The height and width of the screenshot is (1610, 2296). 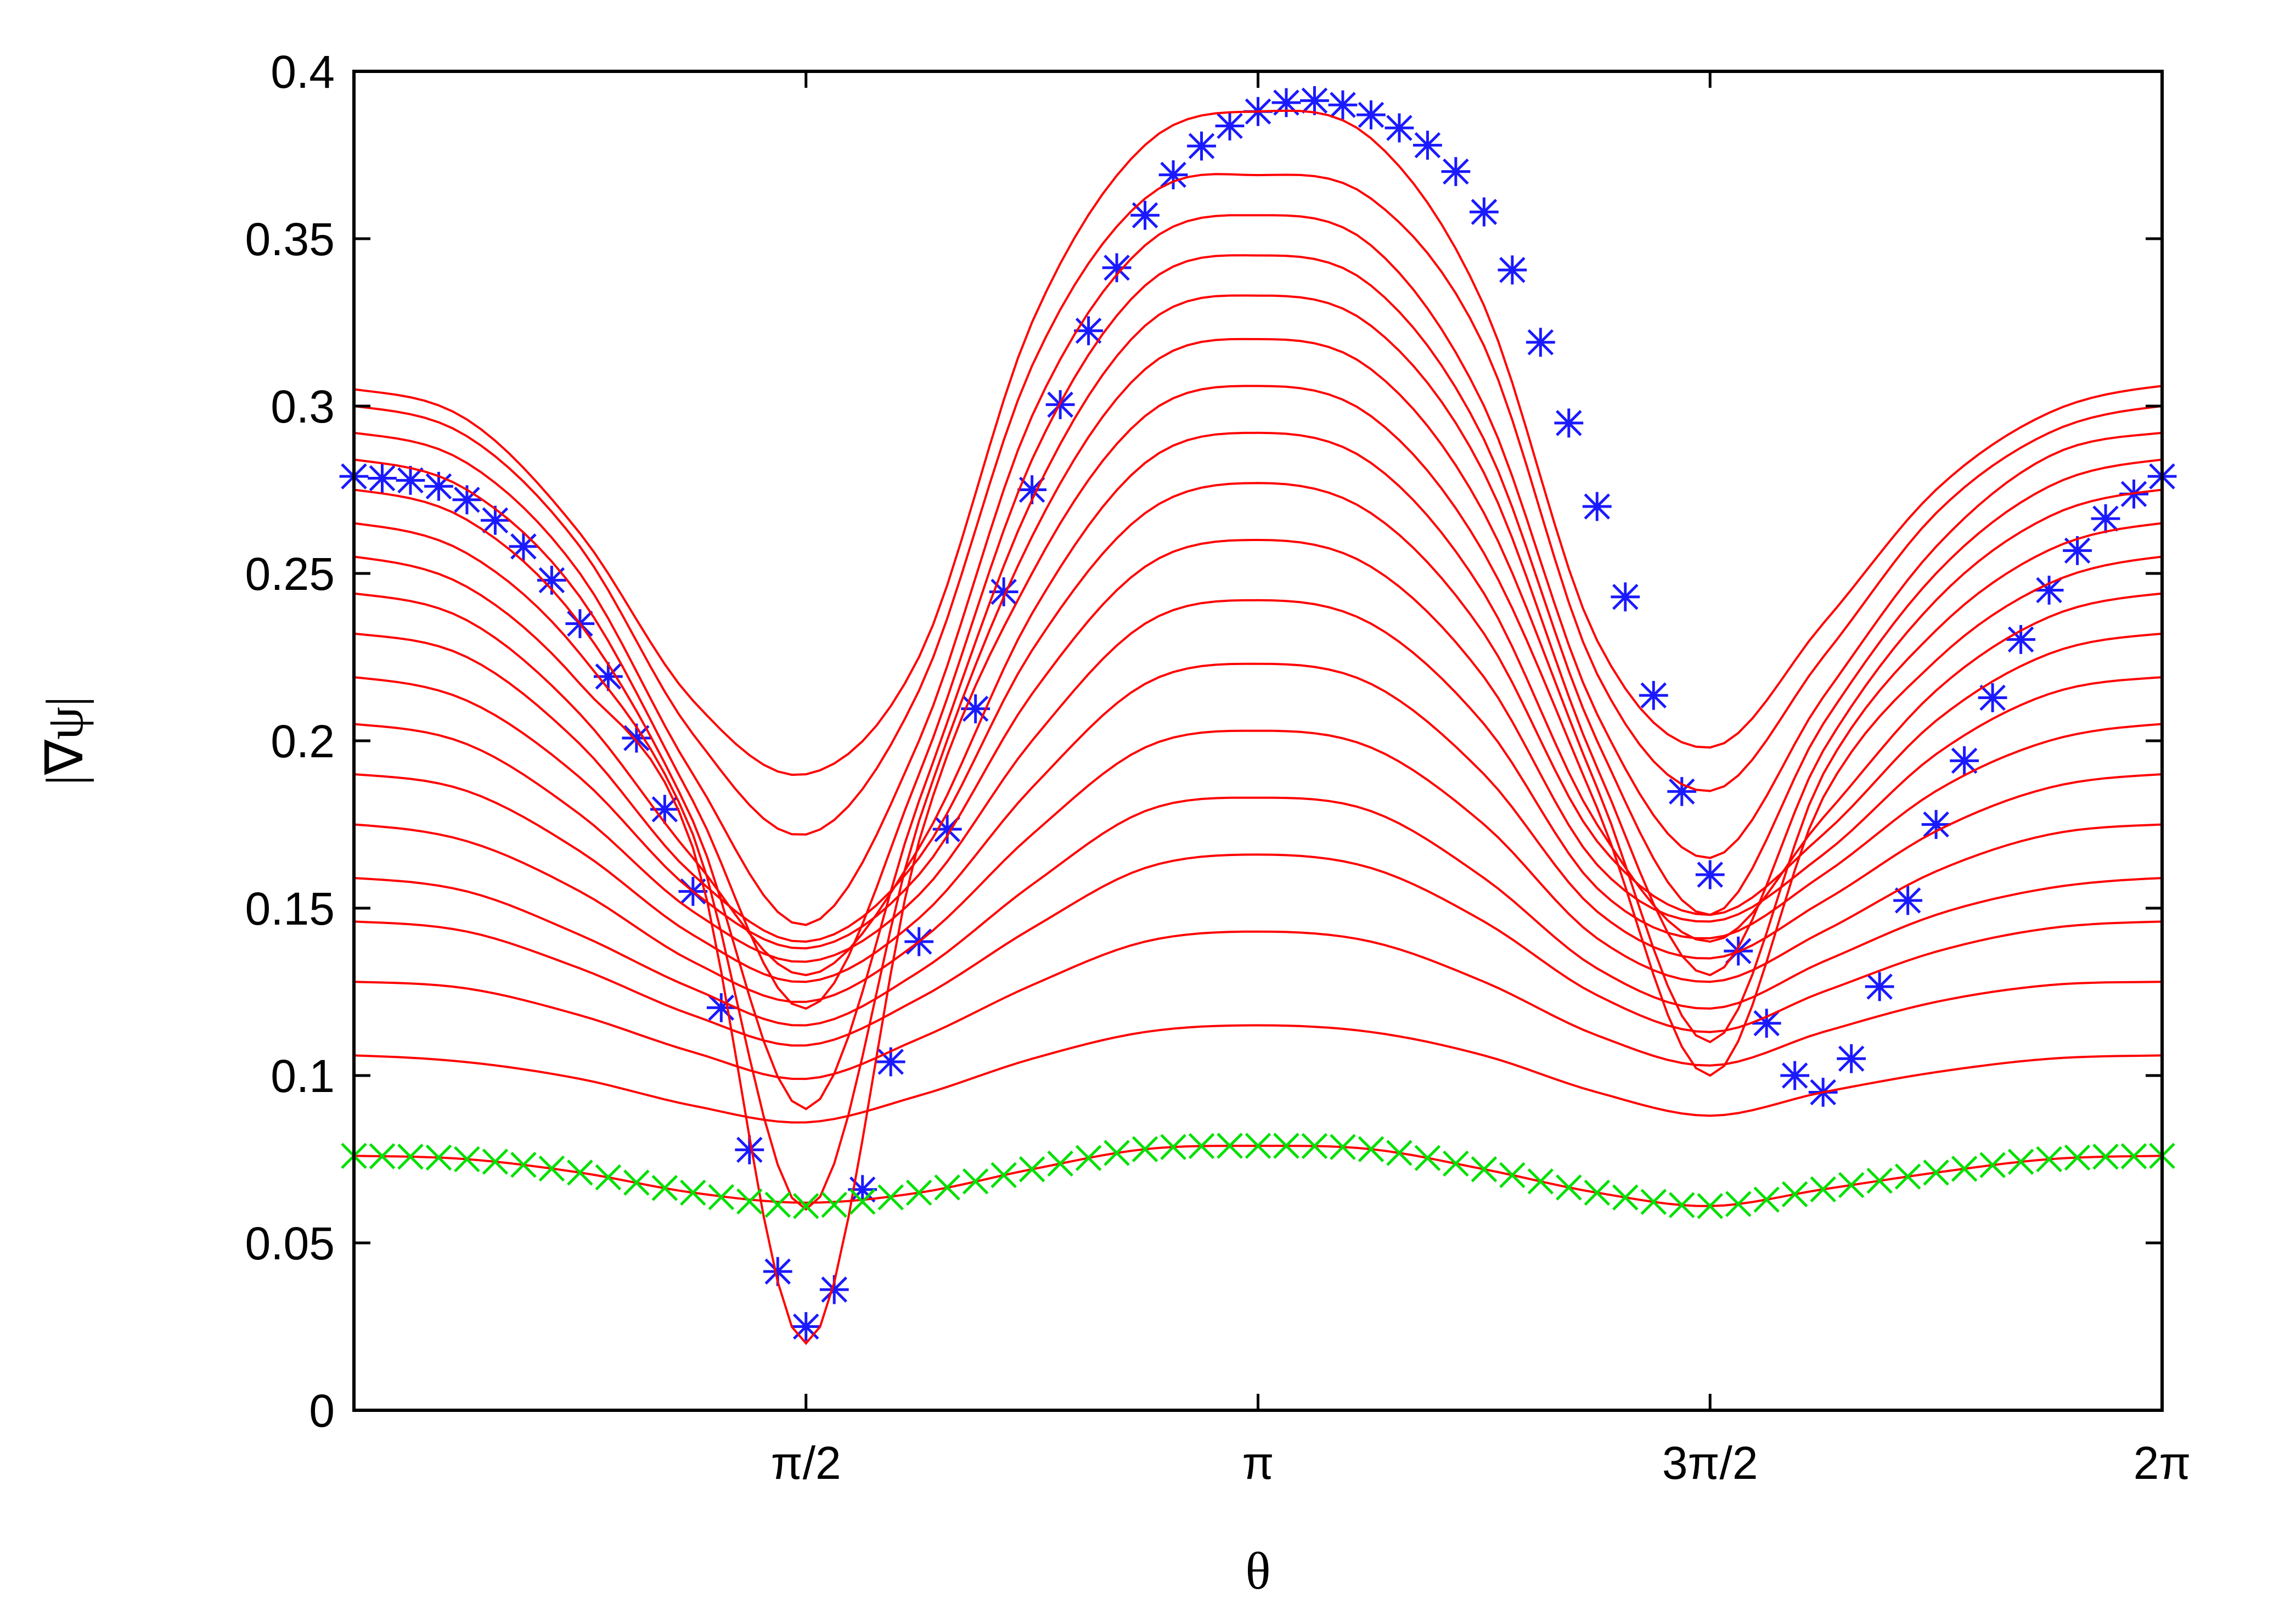 I want to click on y-tick-label: 0.4, so click(x=303, y=72).